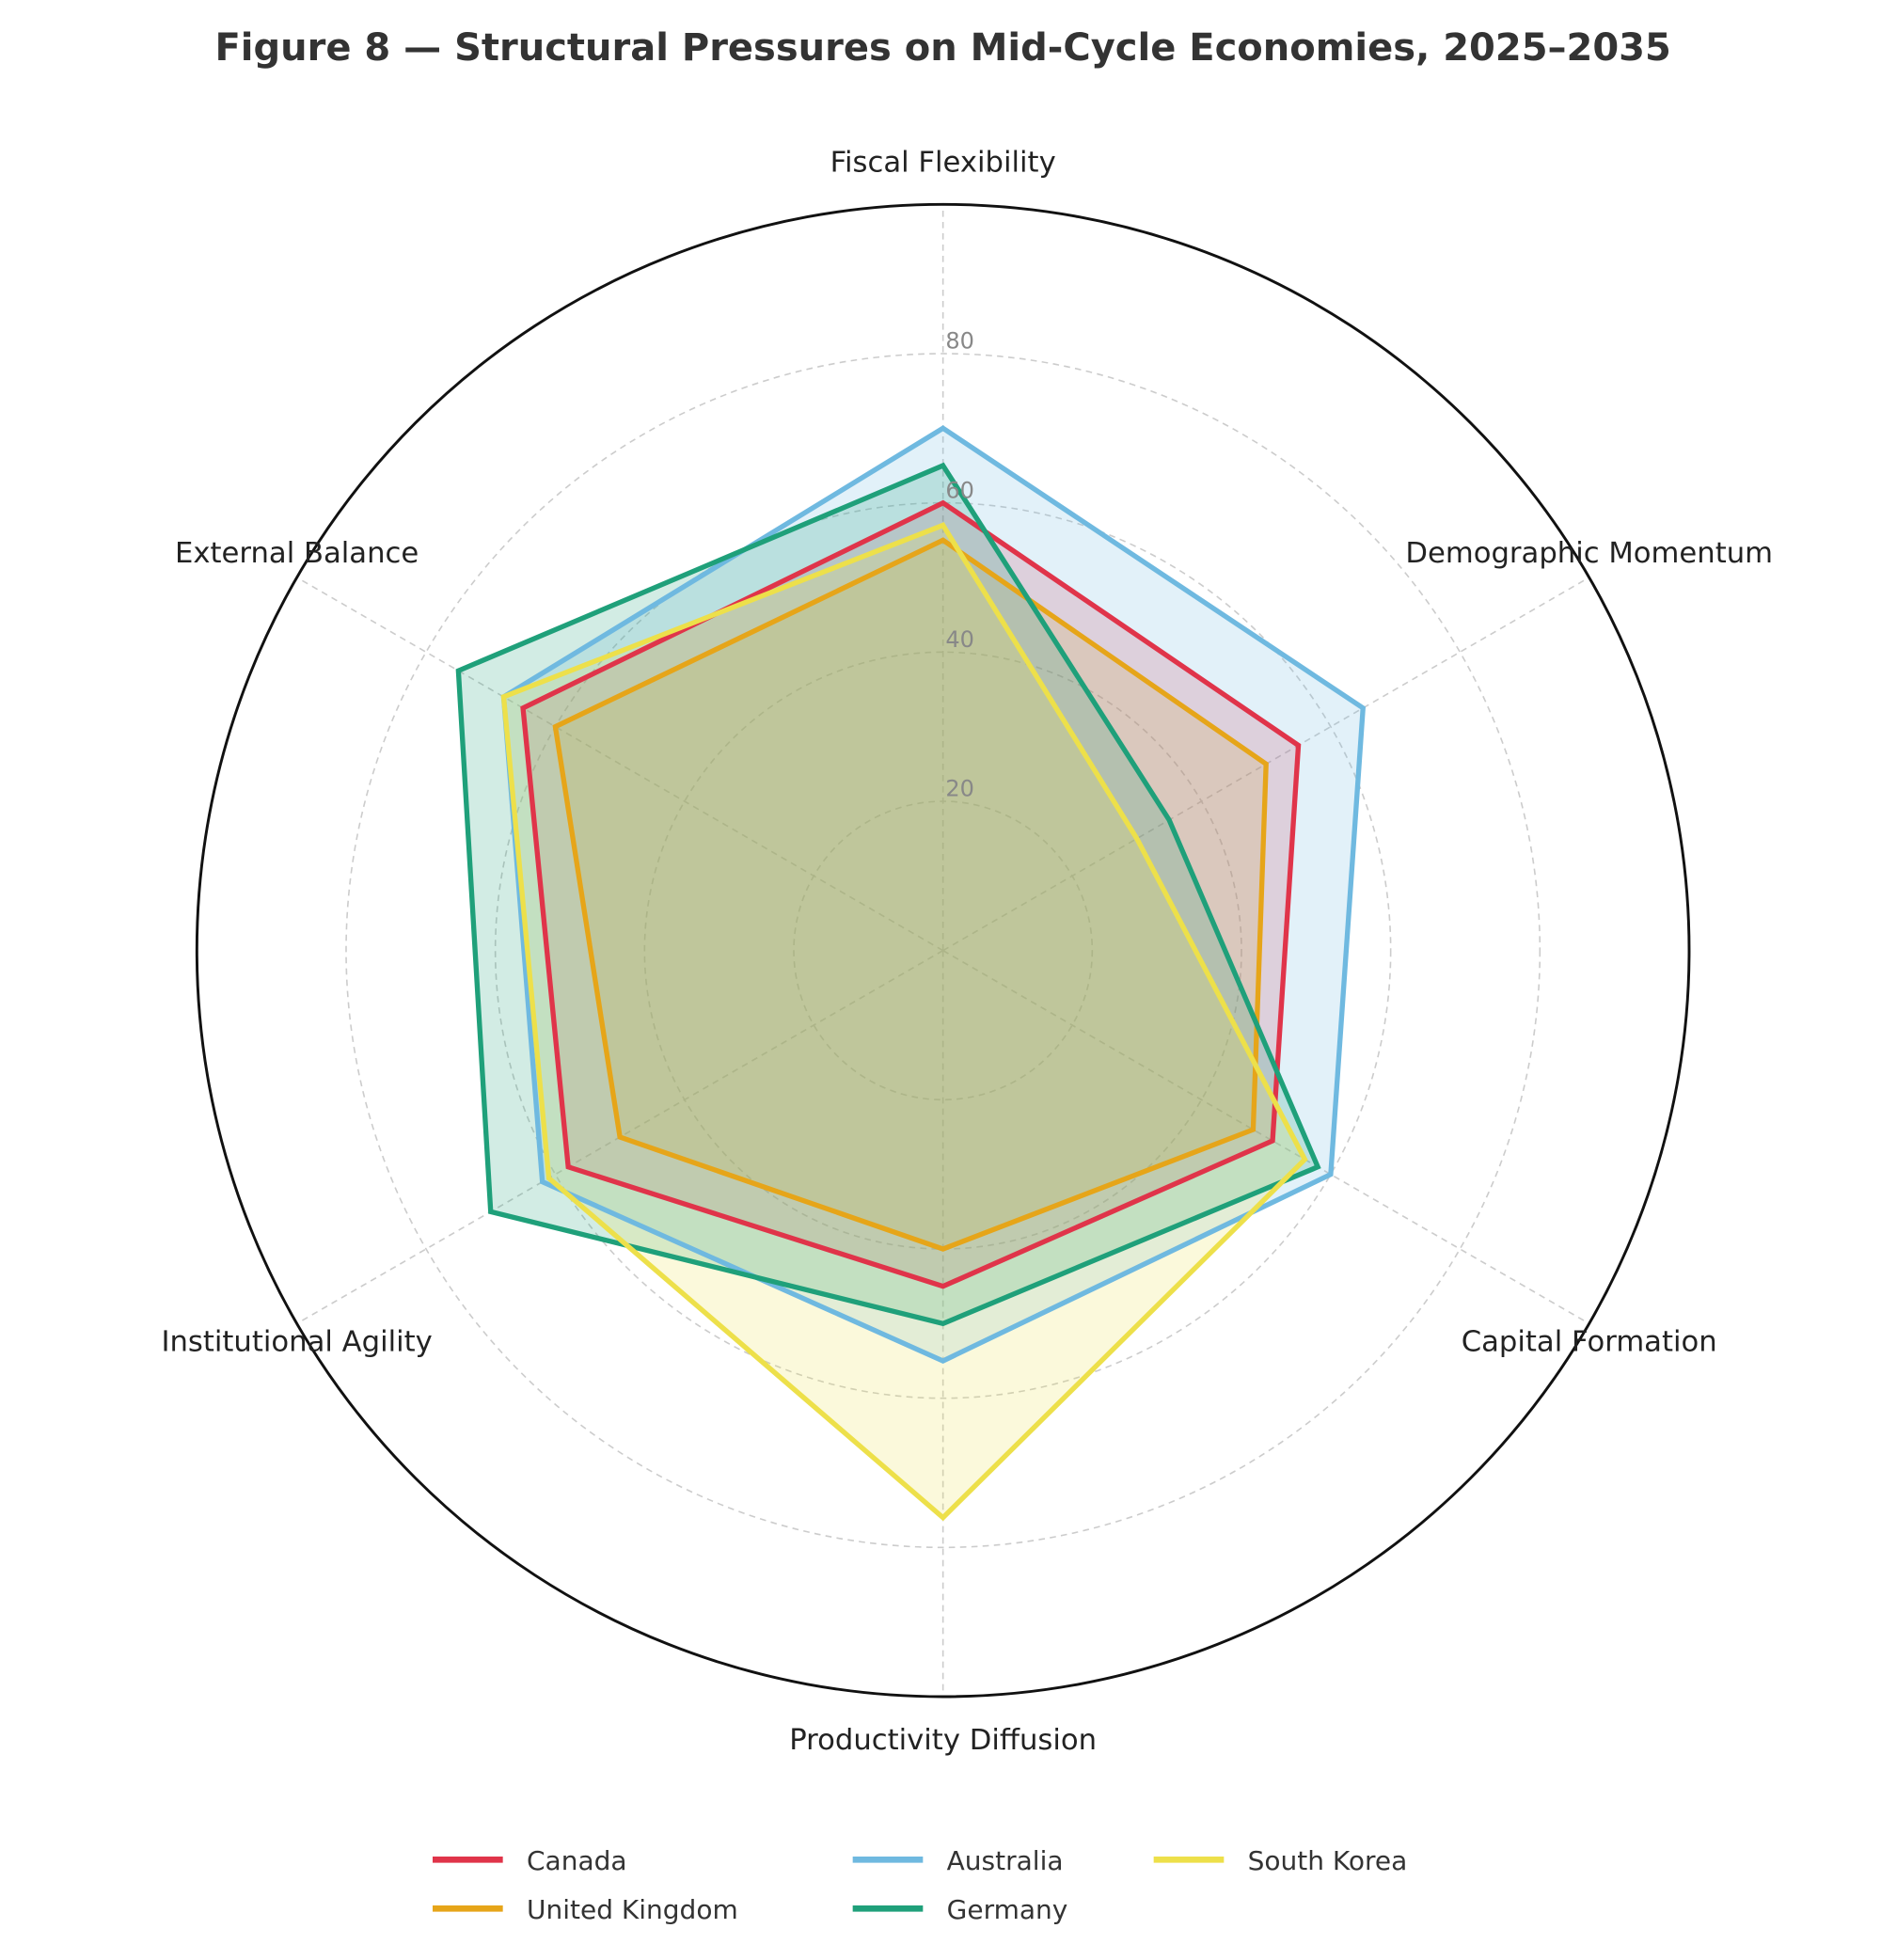  Describe the element at coordinates (1589, 1343) in the screenshot. I see `axis-label: Capital Formation` at that location.